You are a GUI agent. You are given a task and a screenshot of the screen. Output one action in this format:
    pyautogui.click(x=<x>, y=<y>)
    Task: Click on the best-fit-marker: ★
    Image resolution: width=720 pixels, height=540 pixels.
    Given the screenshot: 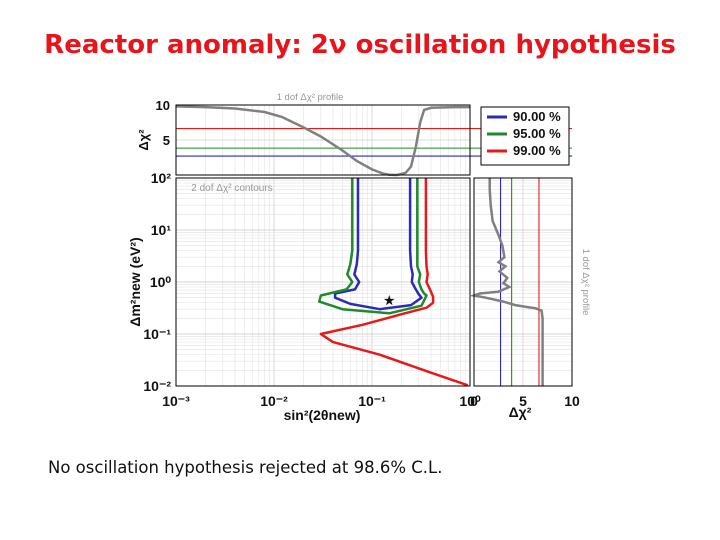 What is the action you would take?
    pyautogui.click(x=389, y=301)
    